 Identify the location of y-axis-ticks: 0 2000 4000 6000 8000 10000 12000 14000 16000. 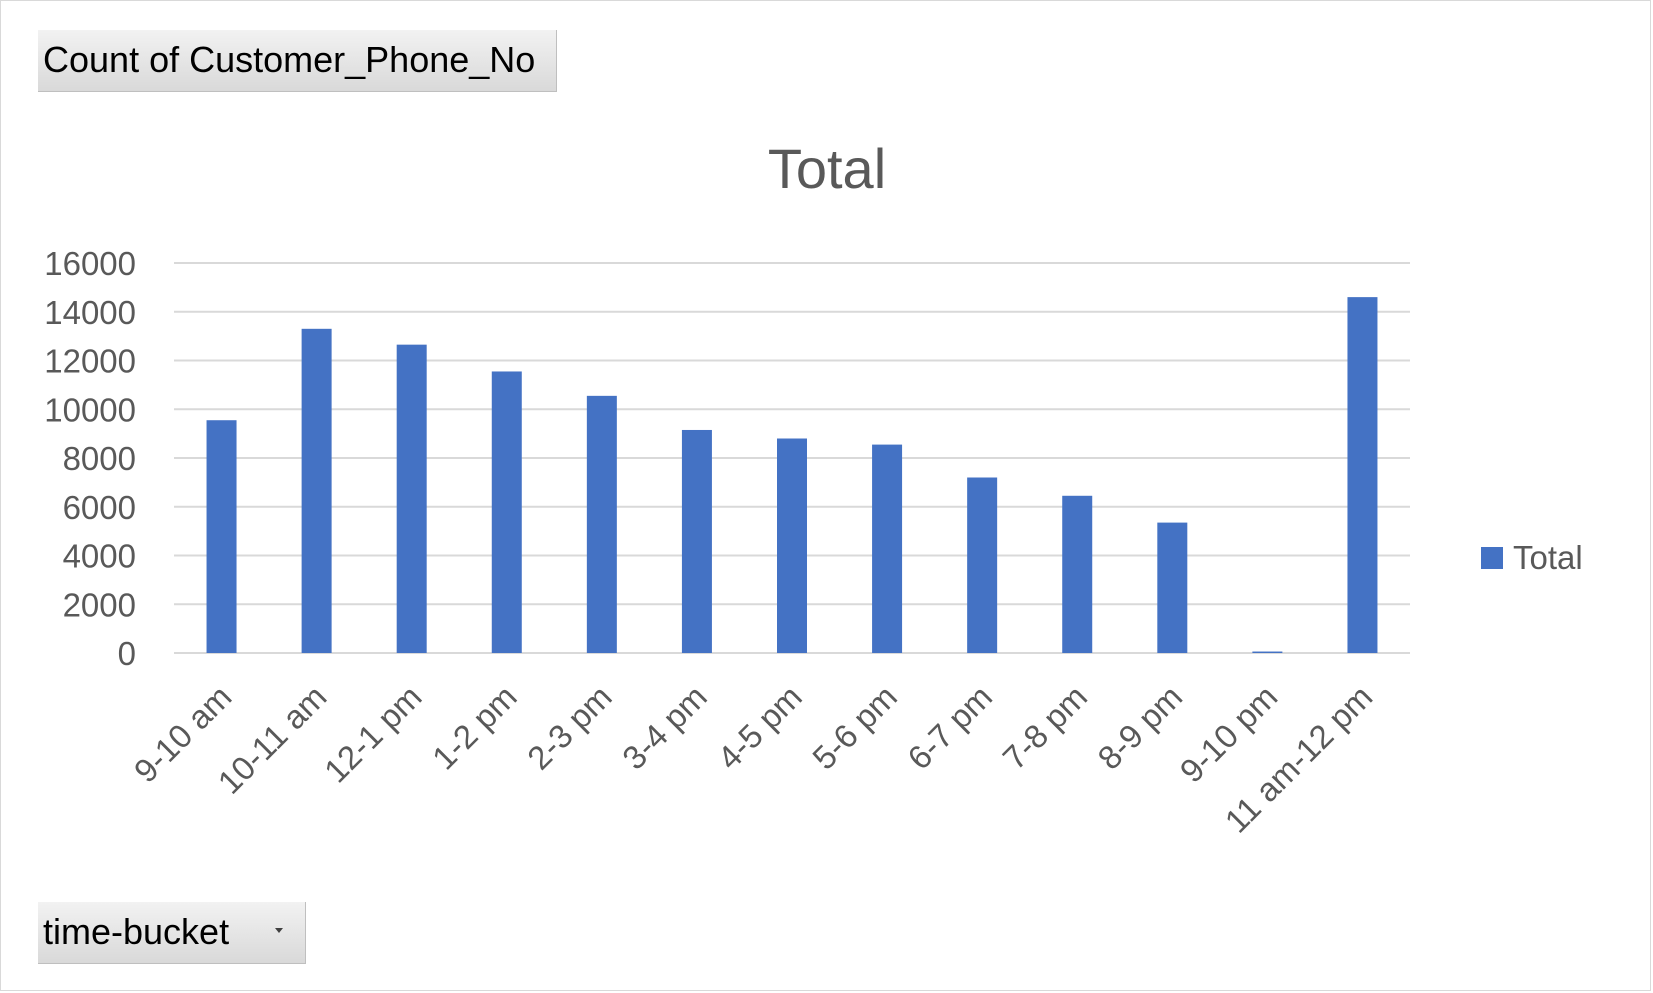
(90, 458).